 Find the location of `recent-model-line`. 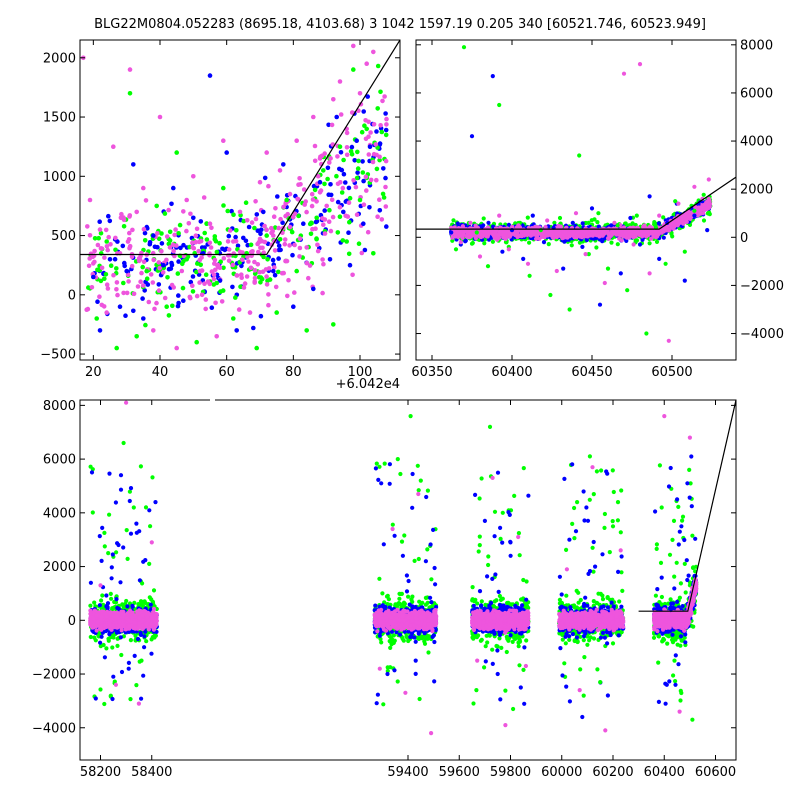

recent-model-line is located at coordinates (576, 203).